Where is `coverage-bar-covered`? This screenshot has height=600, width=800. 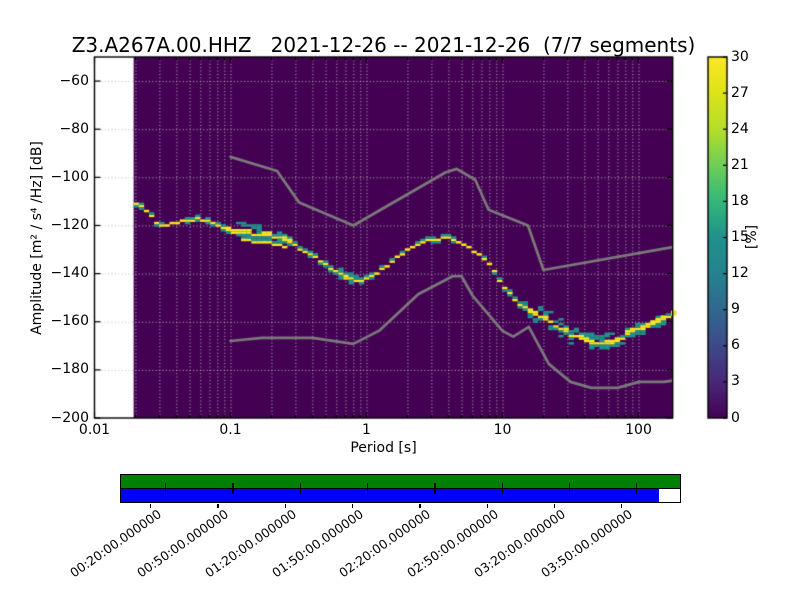
coverage-bar-covered is located at coordinates (400, 482).